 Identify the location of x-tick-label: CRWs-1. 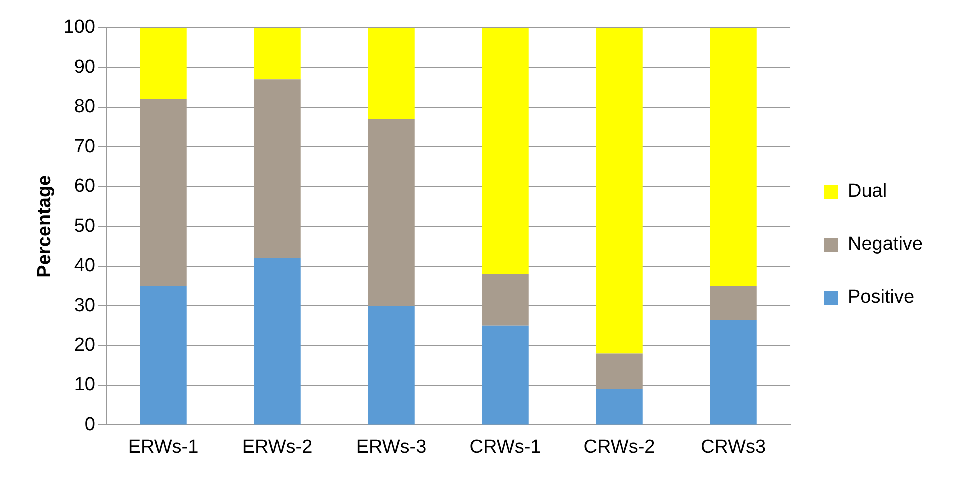
(506, 447).